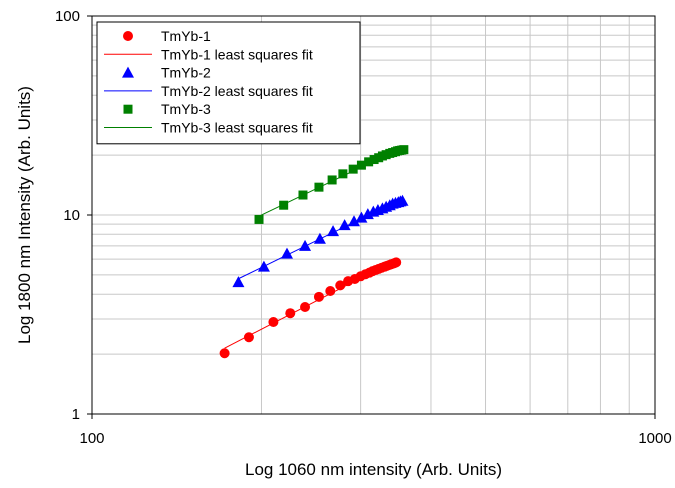 The image size is (675, 488). I want to click on legend-box, so click(228, 83).